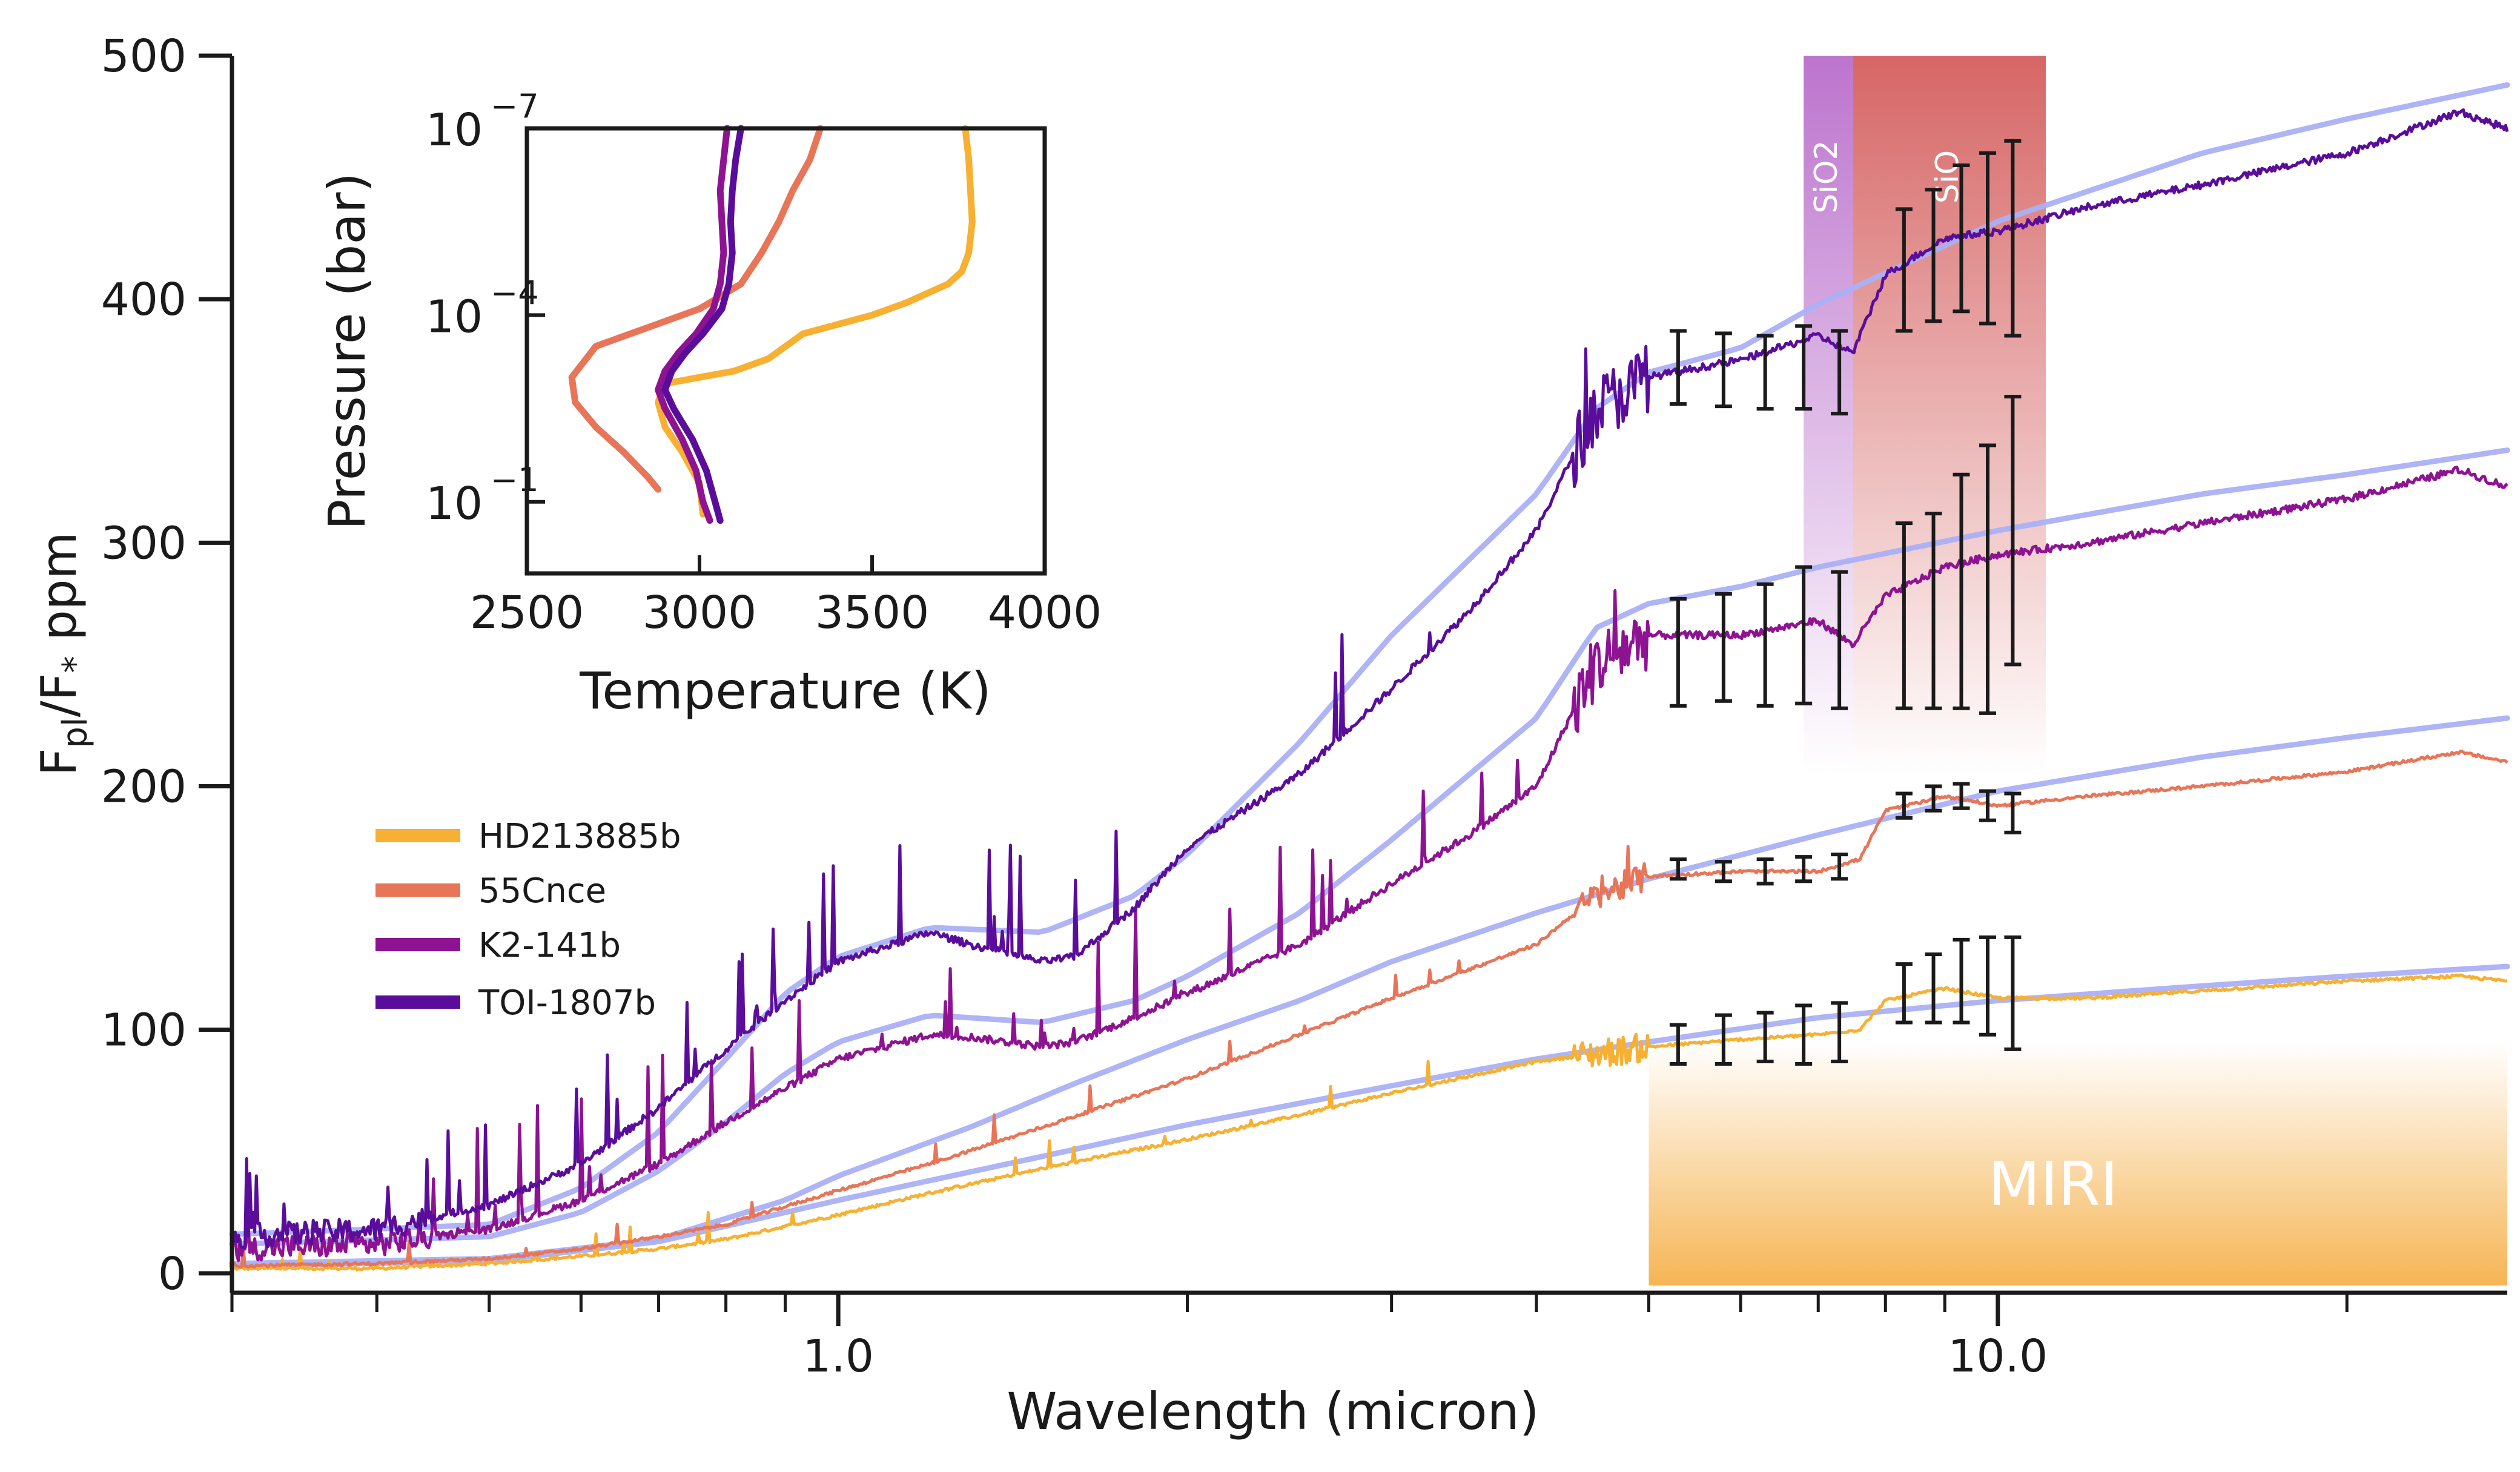 Image resolution: width=2520 pixels, height=1472 pixels. What do you see at coordinates (347, 351) in the screenshot?
I see `inset-ylabel: Pressure (bar)` at bounding box center [347, 351].